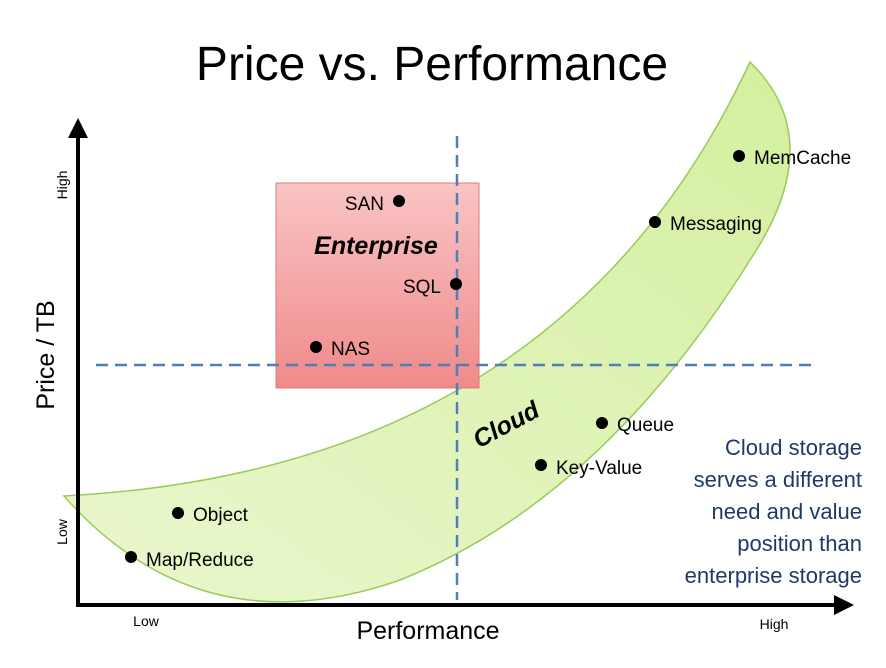 The height and width of the screenshot is (668, 886). Describe the element at coordinates (62, 185) in the screenshot. I see `y-axis-high-label: High` at that location.